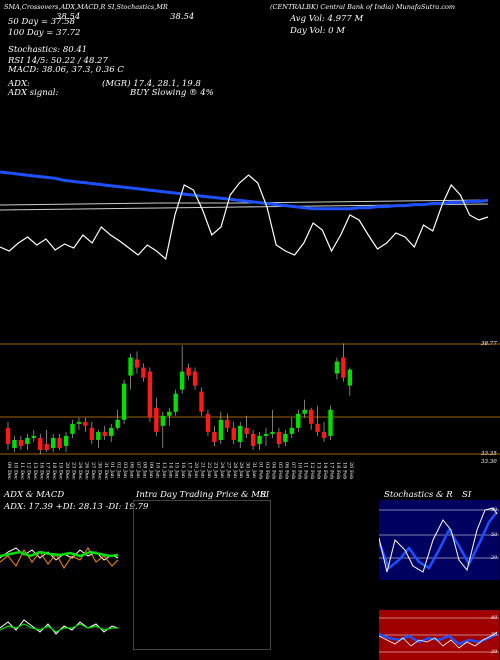 The width and height of the screenshot is (500, 660). I want to click on date-label: 18 Dec, so click(54, 471).